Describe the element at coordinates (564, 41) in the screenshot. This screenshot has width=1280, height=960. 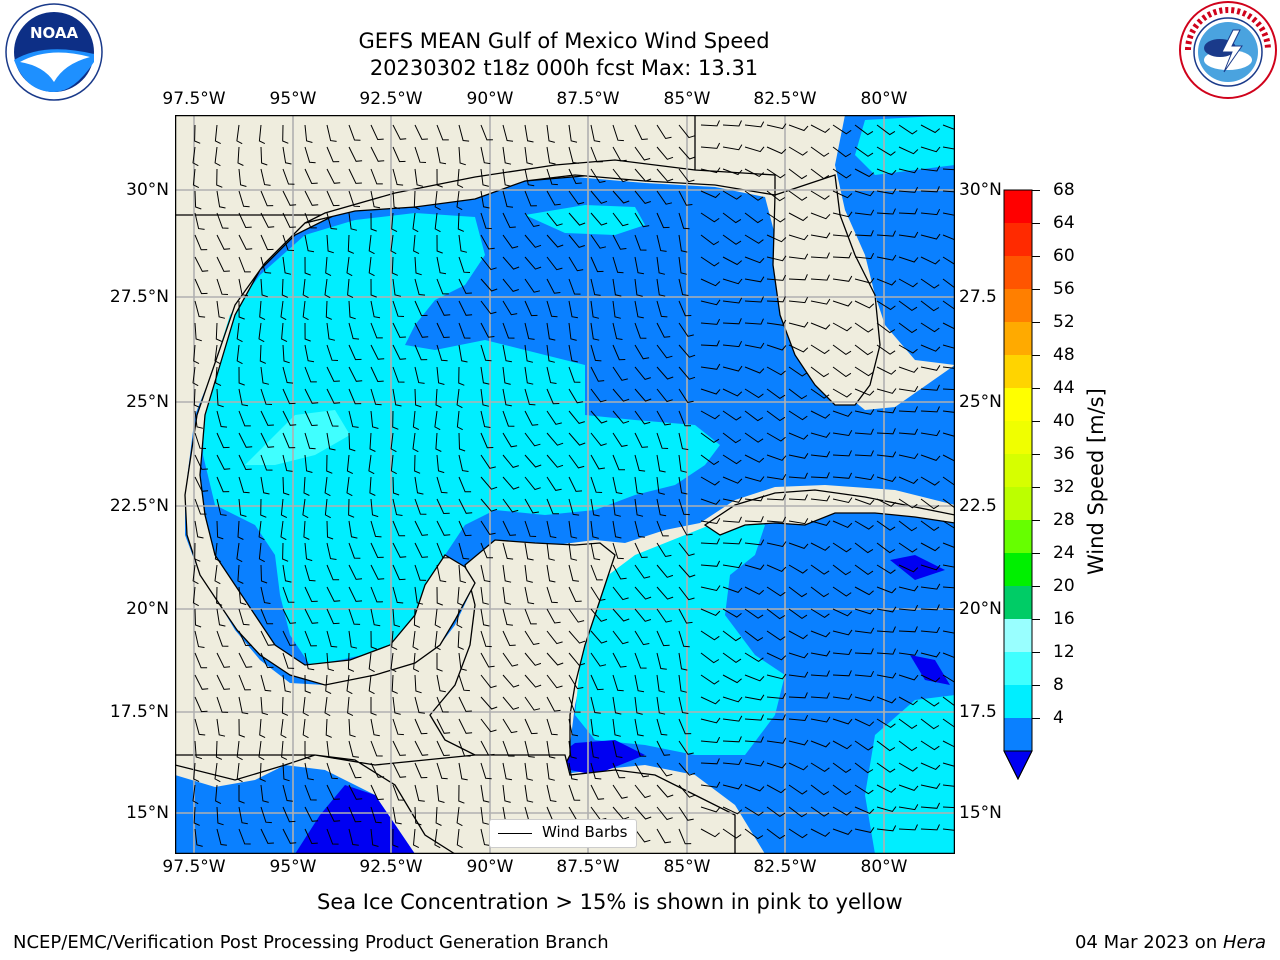
I see `chart-title: GEFS MEAN Gulf of Mexico Wind Speed` at that location.